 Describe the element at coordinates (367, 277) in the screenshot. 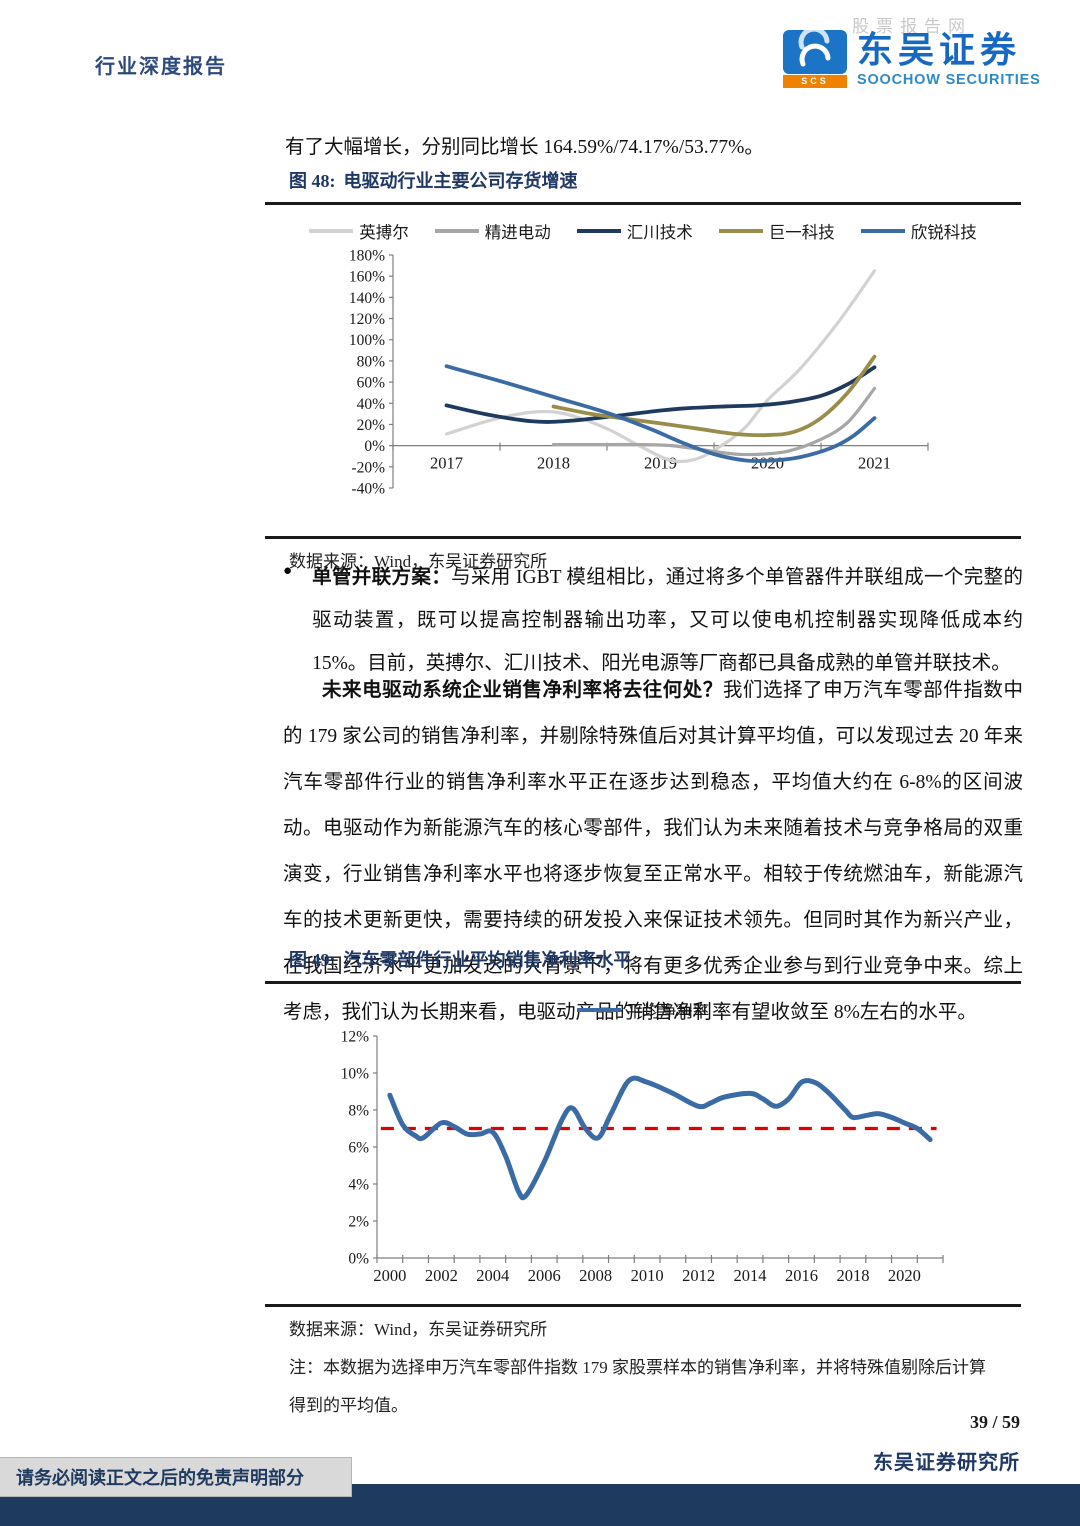

I see `svg-text: 160%` at that location.